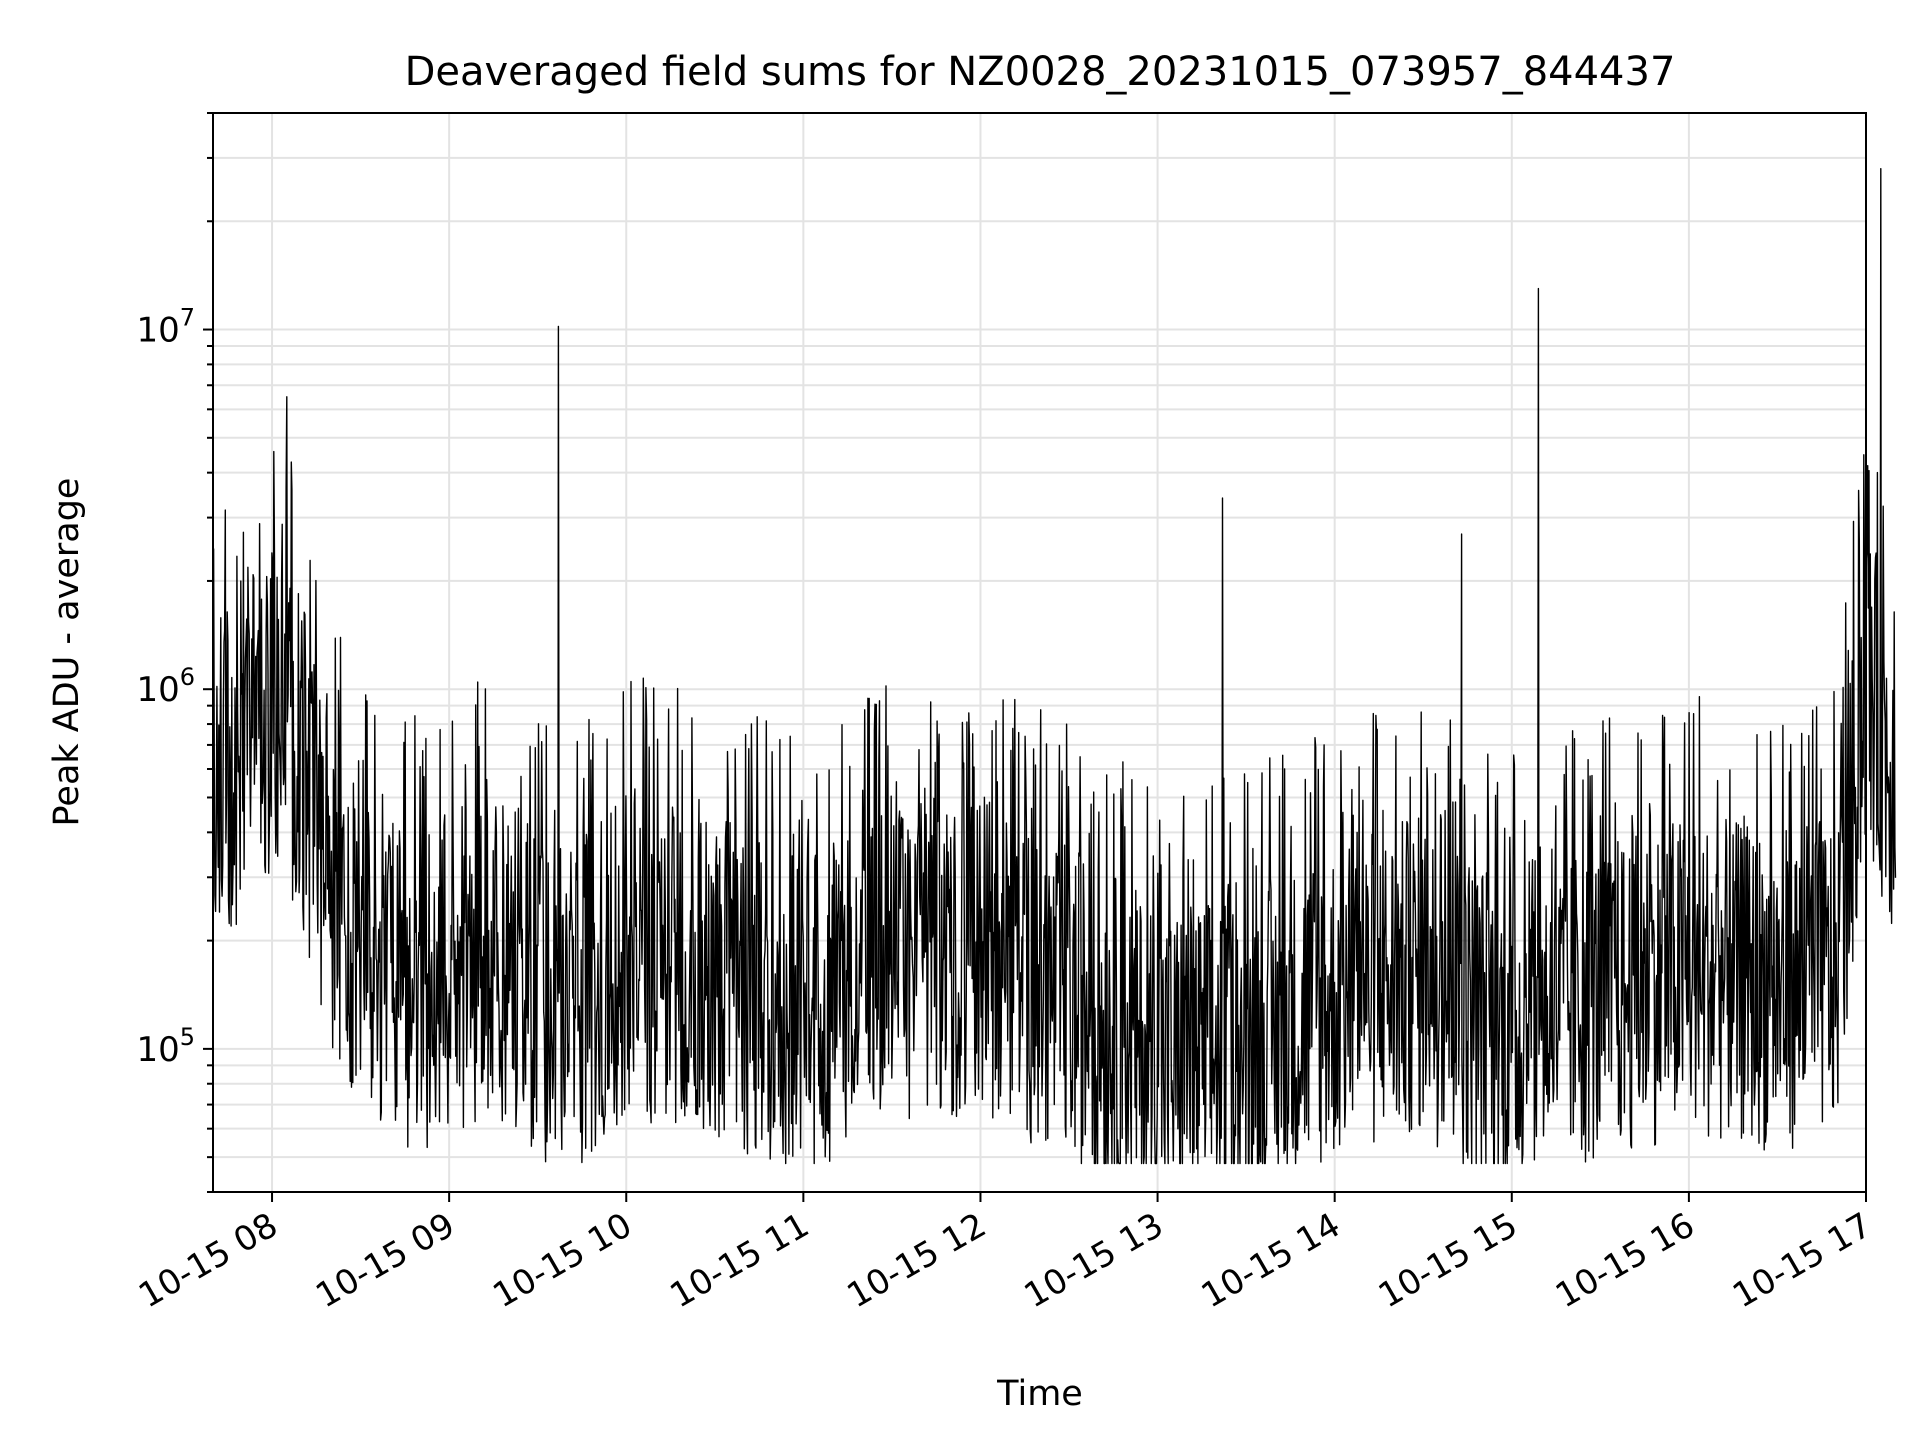  What do you see at coordinates (739, 1260) in the screenshot?
I see `x-tick-label: 10-15 11` at bounding box center [739, 1260].